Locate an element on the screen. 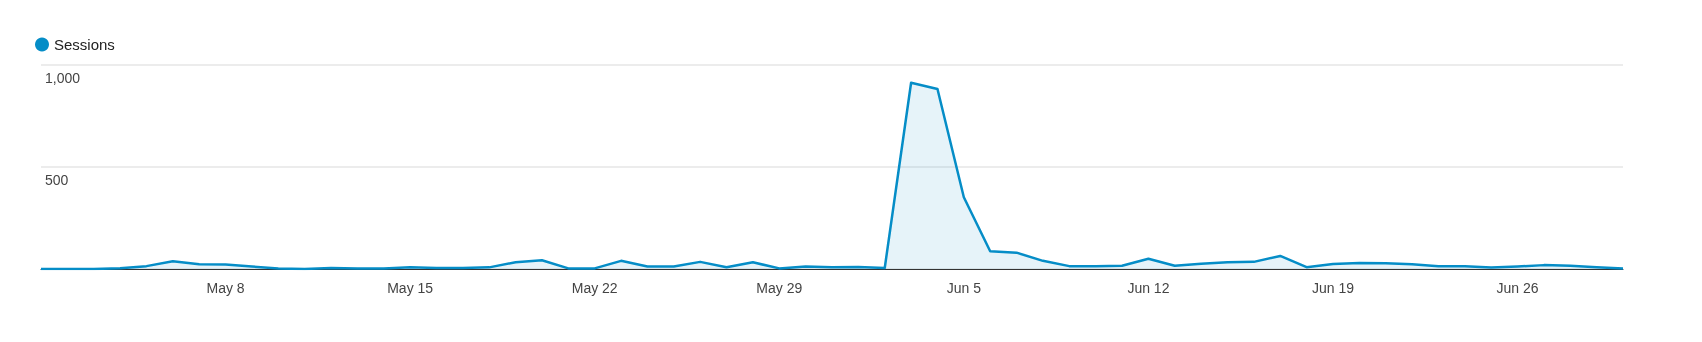 Image resolution: width=1702 pixels, height=342 pixels. x-tick-label: Jun 26 is located at coordinates (1517, 288).